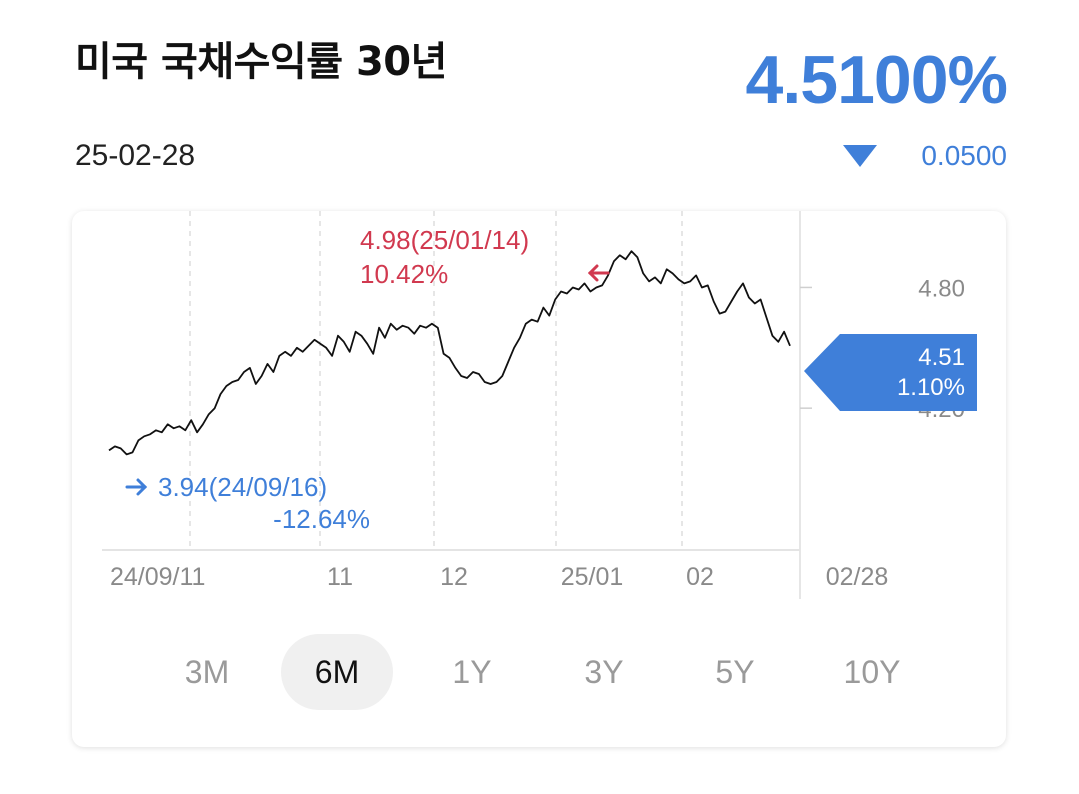 The height and width of the screenshot is (794, 1079). What do you see at coordinates (735, 671) in the screenshot?
I see `period-tab-5y: 5Y` at bounding box center [735, 671].